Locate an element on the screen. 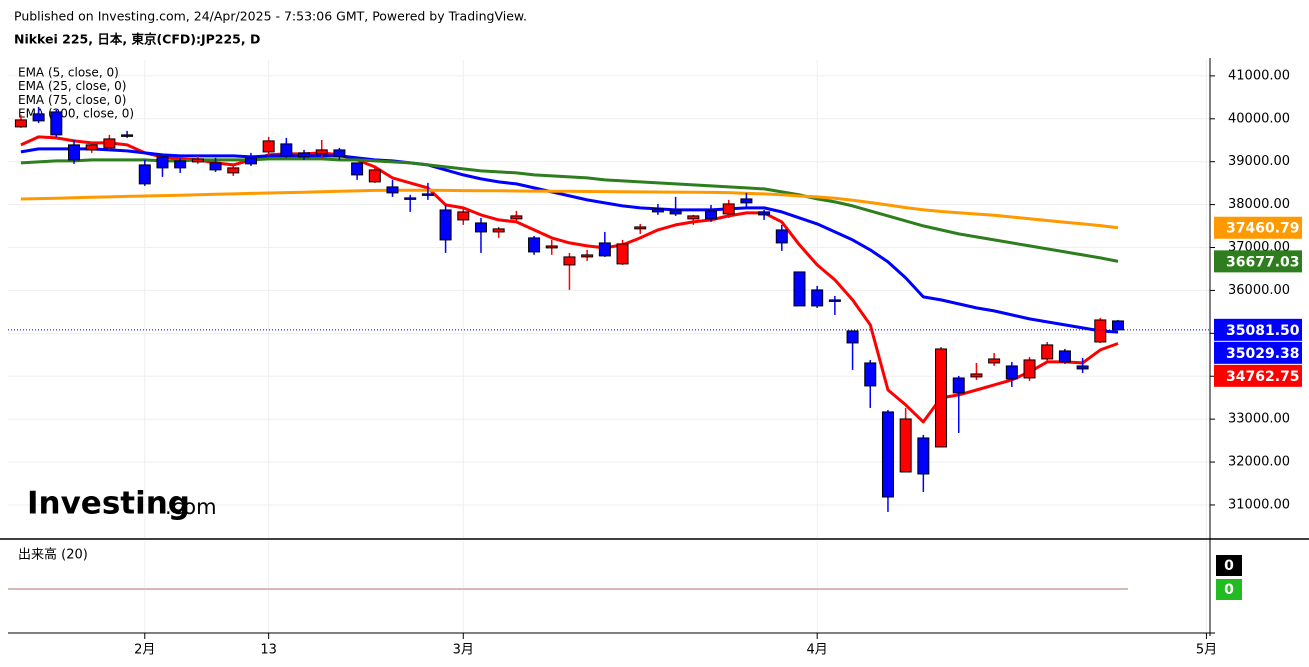 This screenshot has height=667, width=1309. x-tick-label: 5月 is located at coordinates (1206, 650).